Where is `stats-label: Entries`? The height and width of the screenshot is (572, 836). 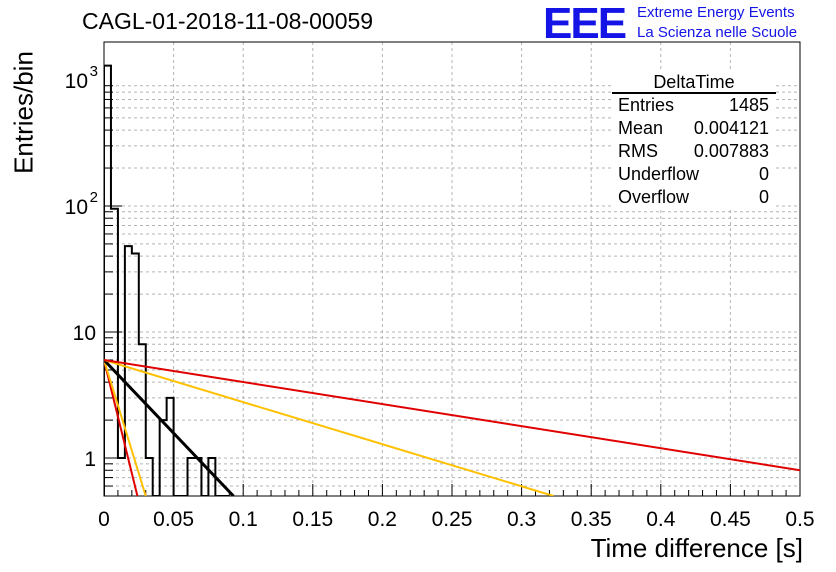
stats-label: Entries is located at coordinates (646, 105).